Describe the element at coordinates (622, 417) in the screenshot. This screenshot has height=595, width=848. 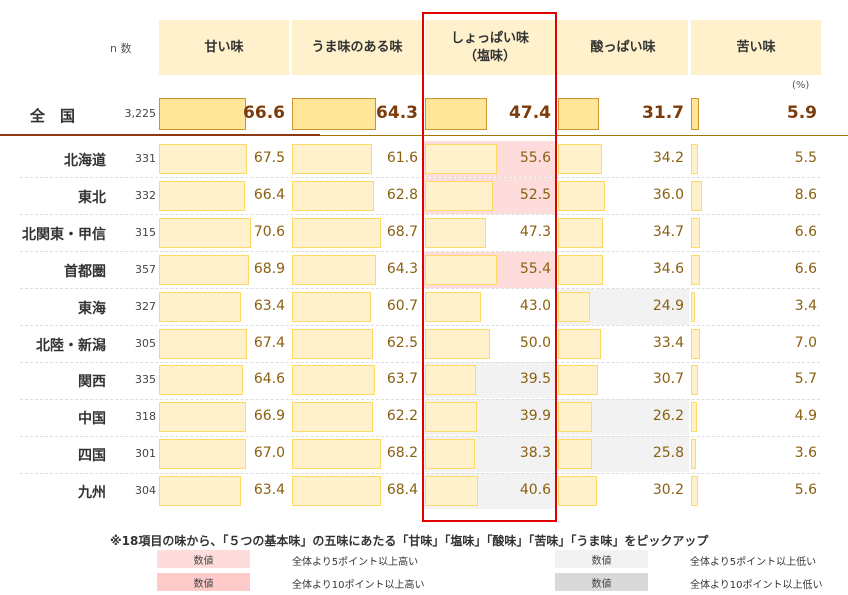
I see `value-cell: 26.2` at that location.